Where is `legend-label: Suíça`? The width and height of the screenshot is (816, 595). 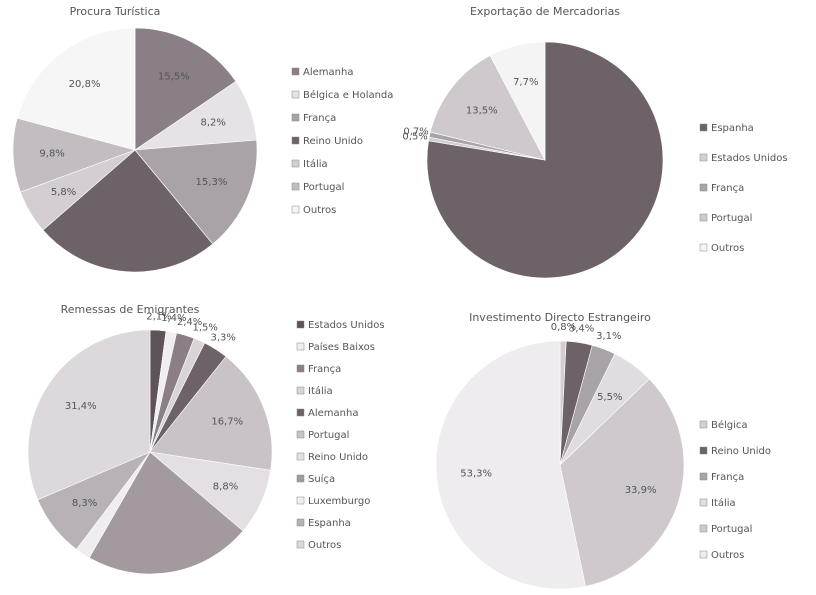 legend-label: Suíça is located at coordinates (321, 479).